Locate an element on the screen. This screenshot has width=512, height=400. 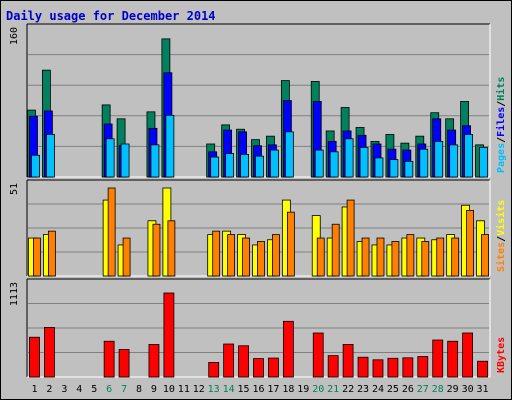
chart-title: Daily usage for December 2014 is located at coordinates (111, 16).